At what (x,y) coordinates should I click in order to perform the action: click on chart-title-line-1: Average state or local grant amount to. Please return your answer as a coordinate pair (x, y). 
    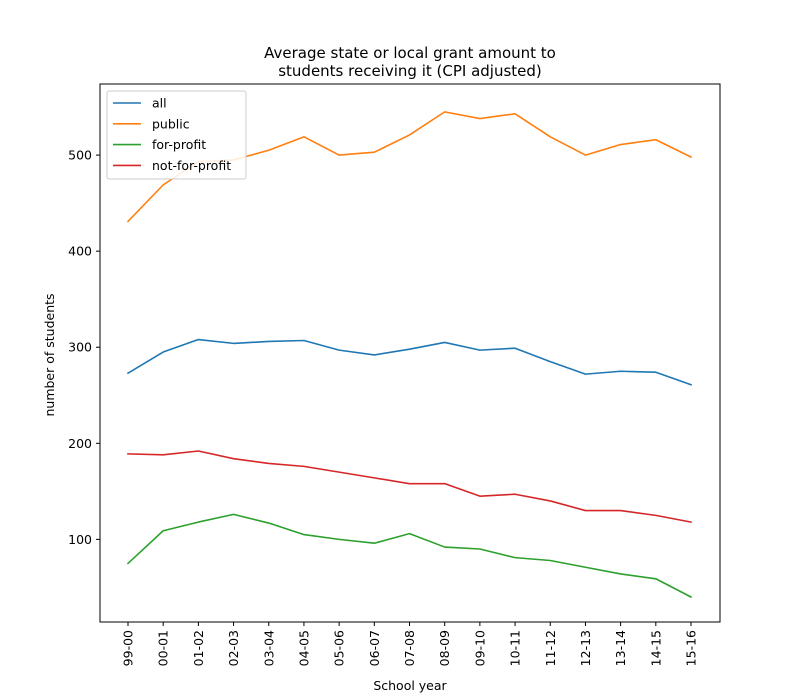
    Looking at the image, I should click on (410, 53).